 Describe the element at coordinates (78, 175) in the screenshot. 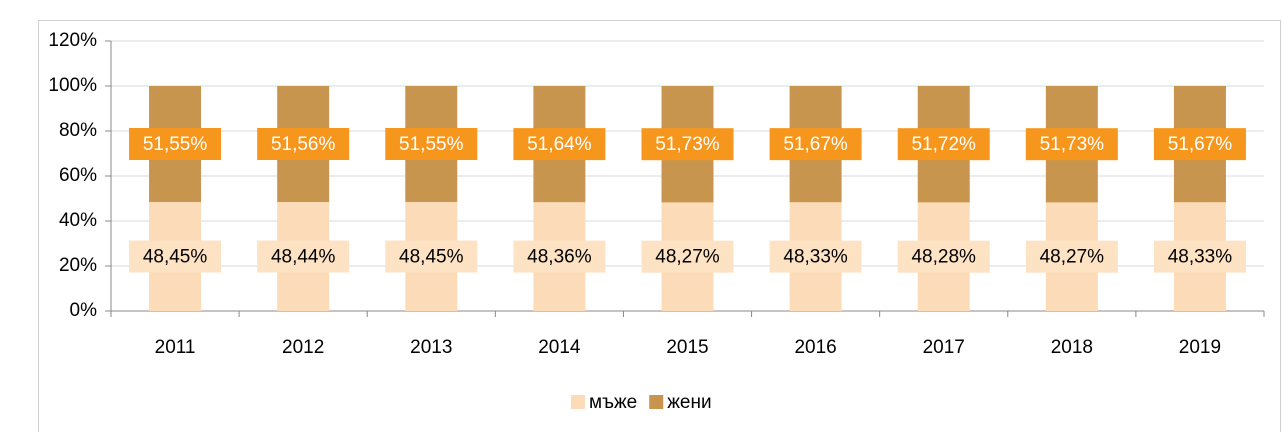

I see `y-tick-label: 60%` at that location.